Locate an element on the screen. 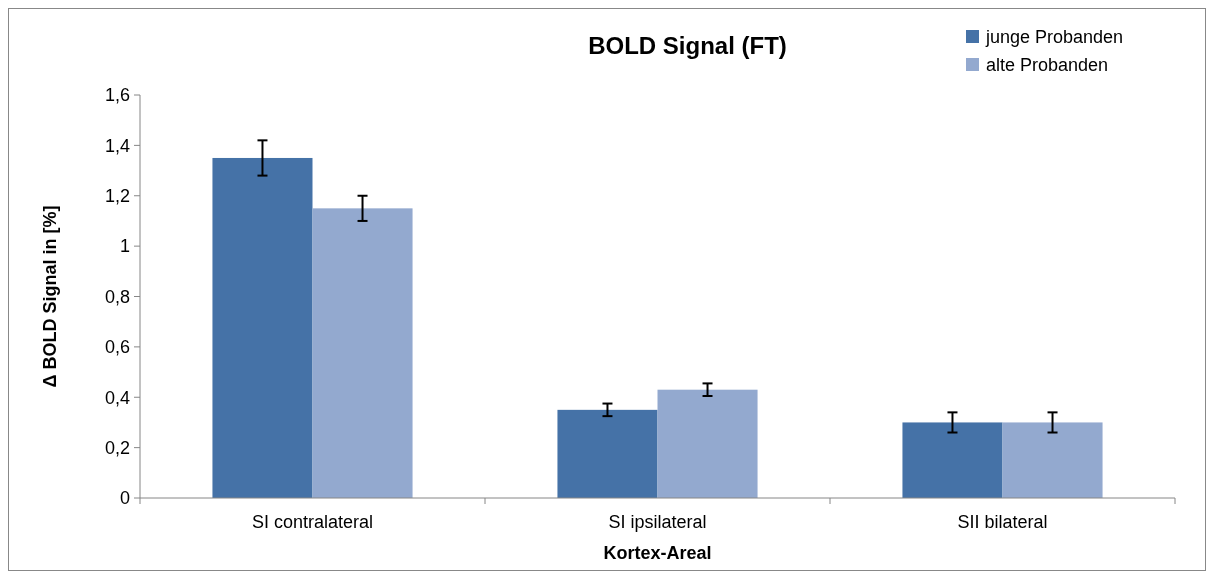  x-tick-label: SI contralateral is located at coordinates (312, 522).